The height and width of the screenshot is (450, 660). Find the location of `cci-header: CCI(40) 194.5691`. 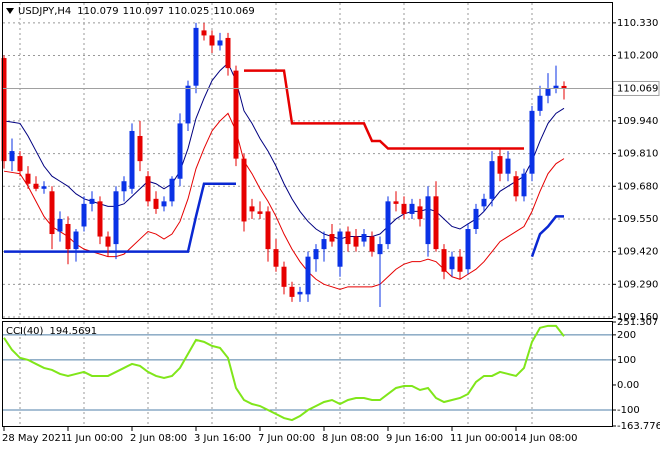

cci-header: CCI(40) 194.5691 is located at coordinates (51, 331).